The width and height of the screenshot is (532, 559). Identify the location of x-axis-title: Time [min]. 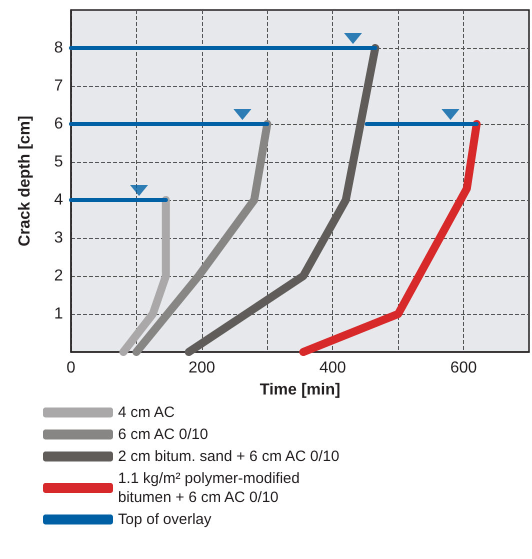
(300, 390).